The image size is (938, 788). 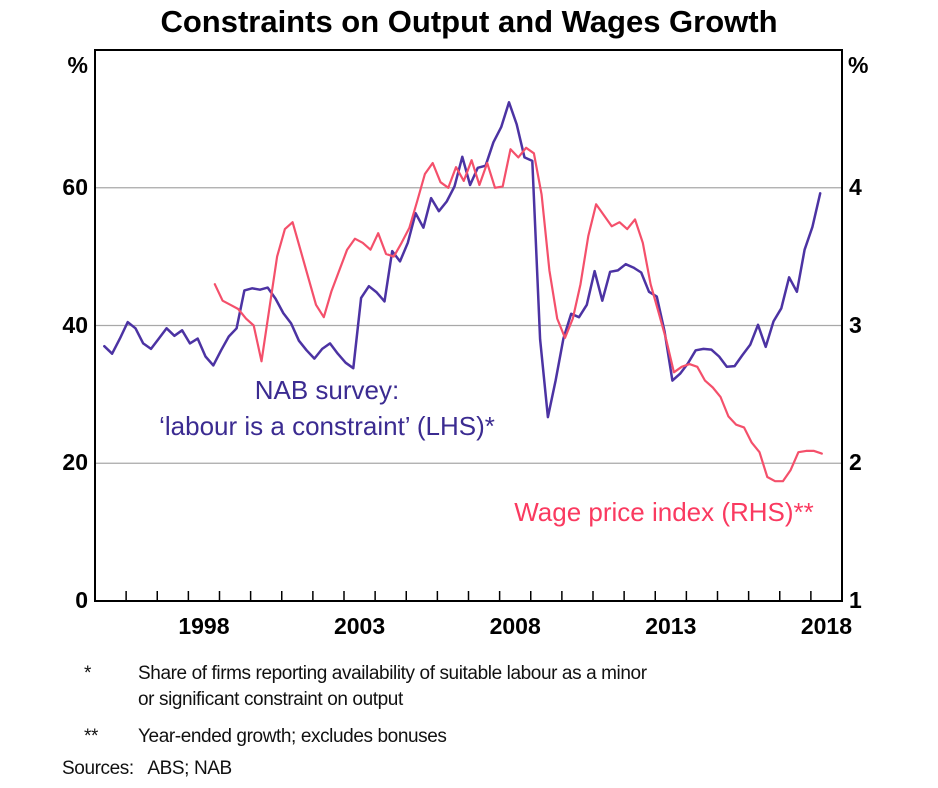 What do you see at coordinates (858, 65) in the screenshot?
I see `right-axis-unit-label: %` at bounding box center [858, 65].